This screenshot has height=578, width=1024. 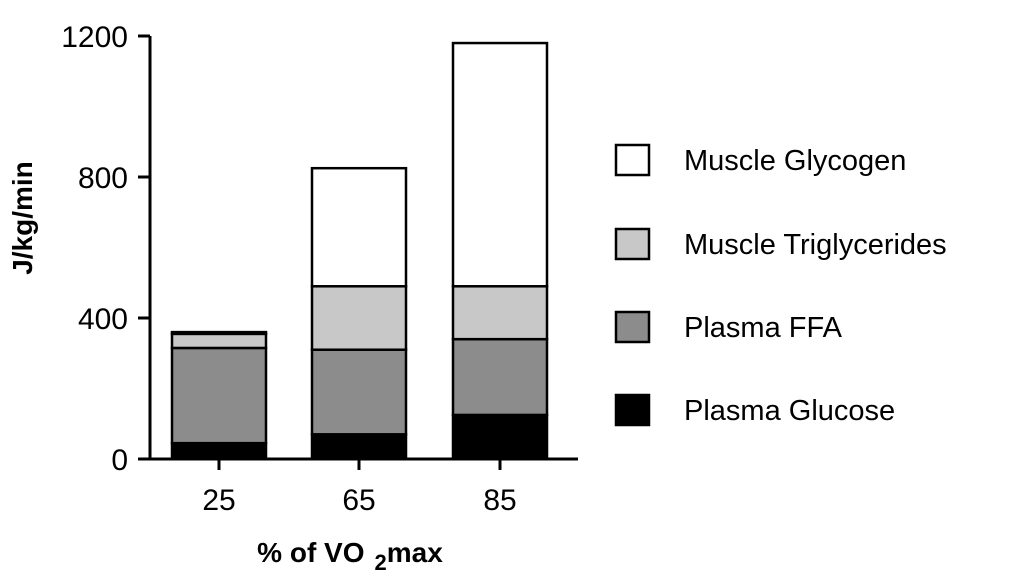 What do you see at coordinates (94, 37) in the screenshot?
I see `y-tick-label: 1200` at bounding box center [94, 37].